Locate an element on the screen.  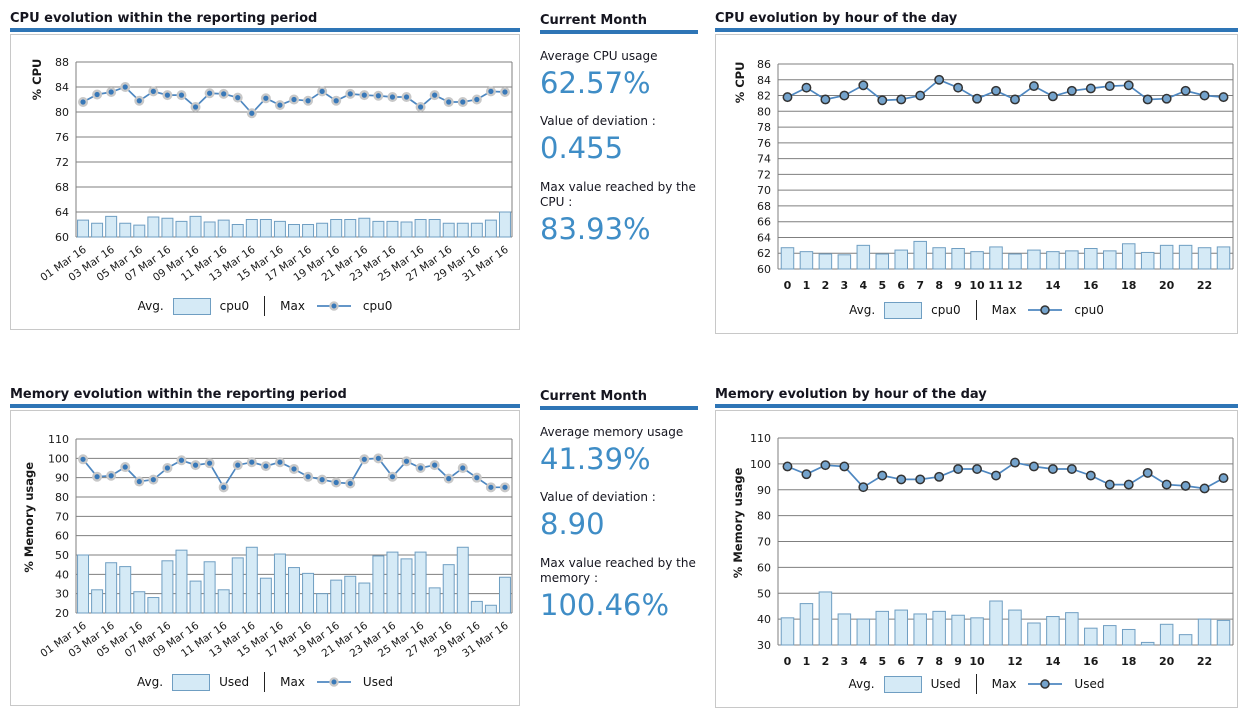
cpu-summary-title: Current Month is located at coordinates (594, 20).